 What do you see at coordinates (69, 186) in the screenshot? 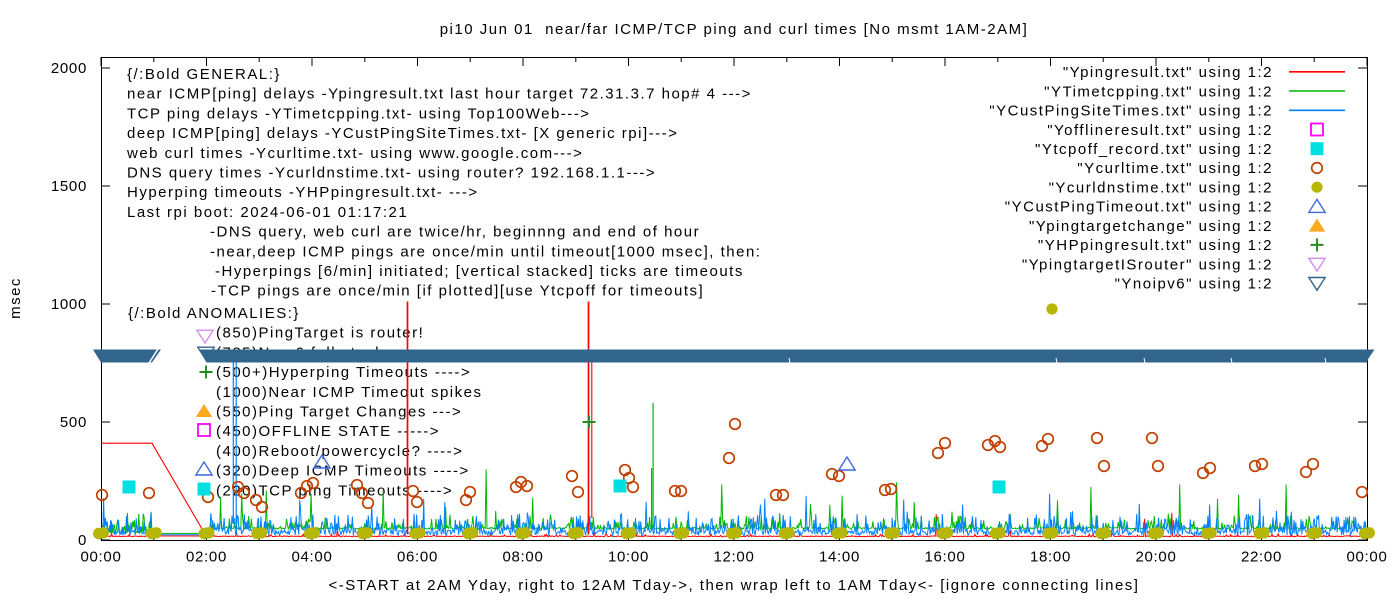
I see `svg-text: 1500` at bounding box center [69, 186].